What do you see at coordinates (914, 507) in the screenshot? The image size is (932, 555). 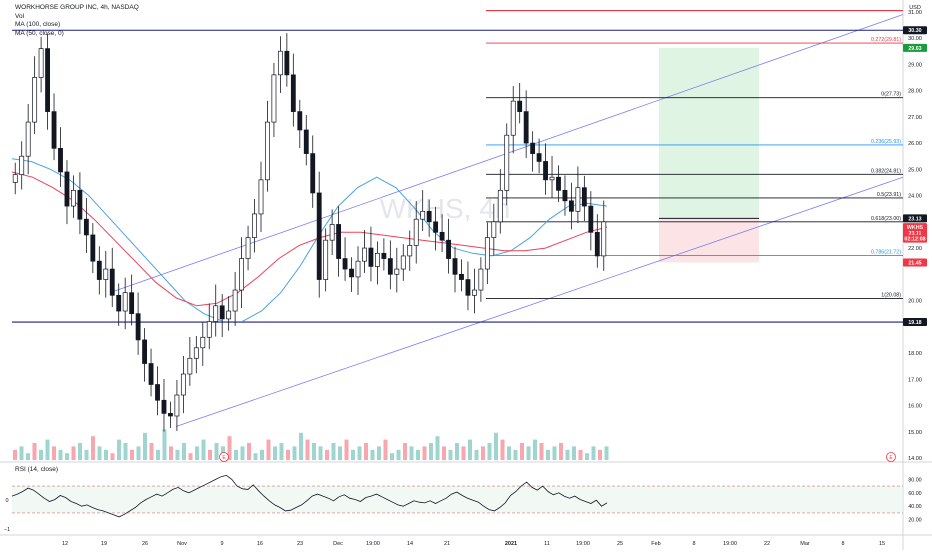 I see `rsi-tick-label: 40.00` at bounding box center [914, 507].